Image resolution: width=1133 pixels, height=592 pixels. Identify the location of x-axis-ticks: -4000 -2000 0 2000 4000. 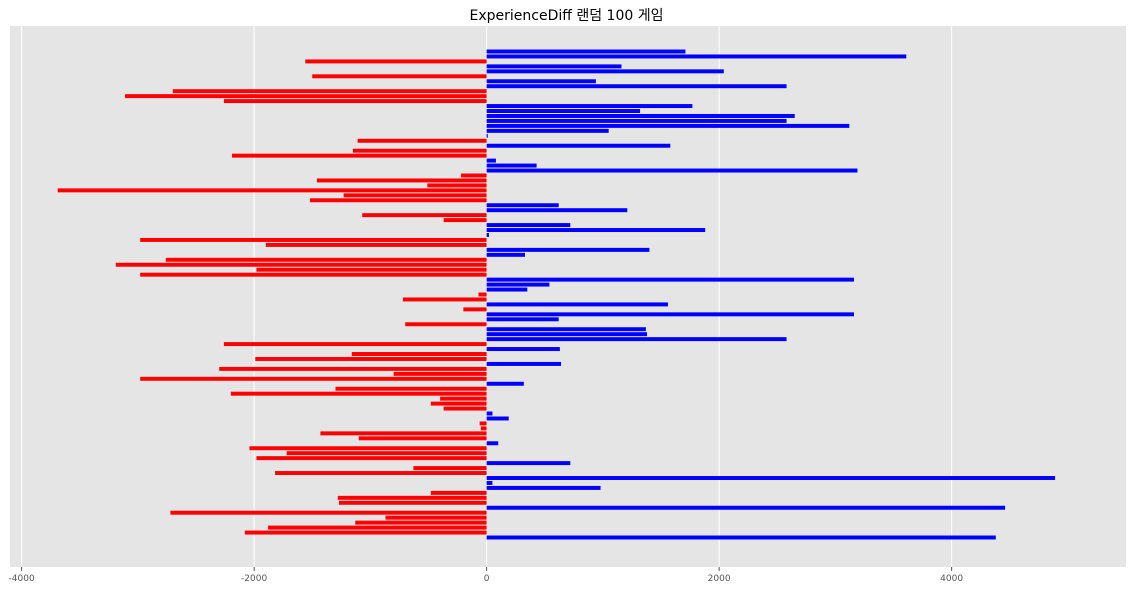
(486, 575).